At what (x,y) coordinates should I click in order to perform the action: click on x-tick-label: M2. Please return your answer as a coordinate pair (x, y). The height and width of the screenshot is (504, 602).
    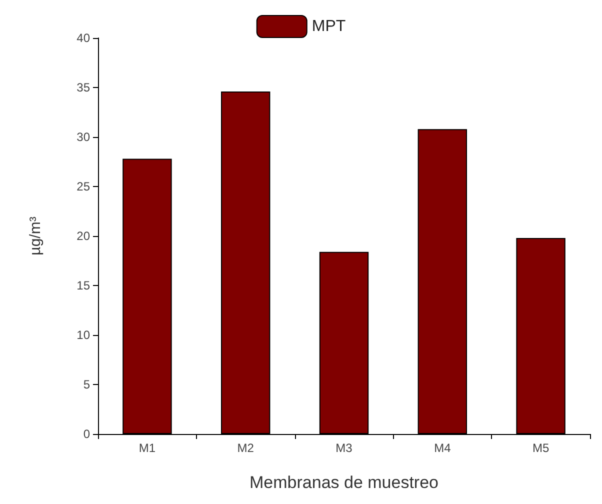
    Looking at the image, I should click on (245, 448).